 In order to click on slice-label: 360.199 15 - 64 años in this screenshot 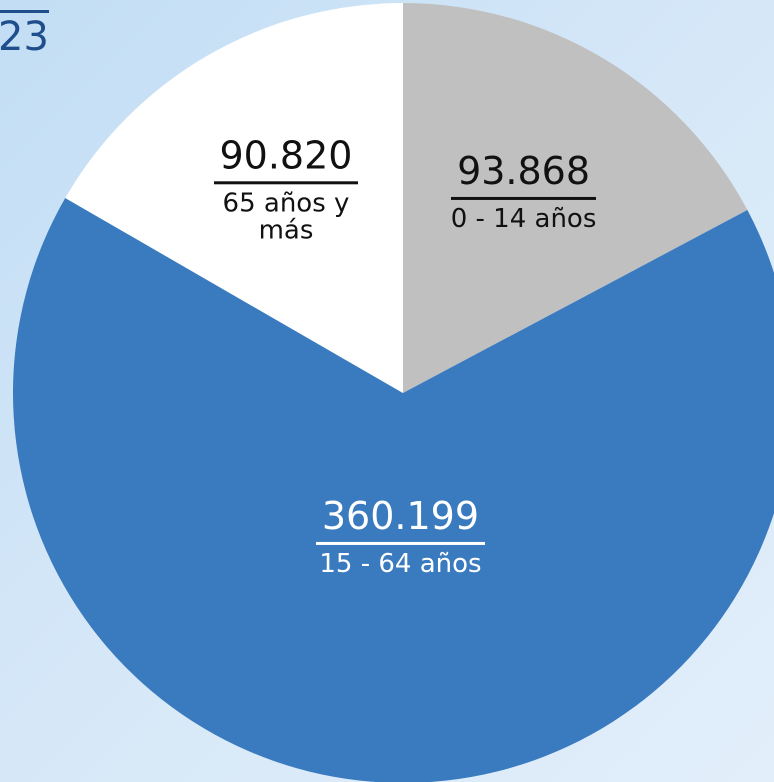, I will do `click(400, 537)`.